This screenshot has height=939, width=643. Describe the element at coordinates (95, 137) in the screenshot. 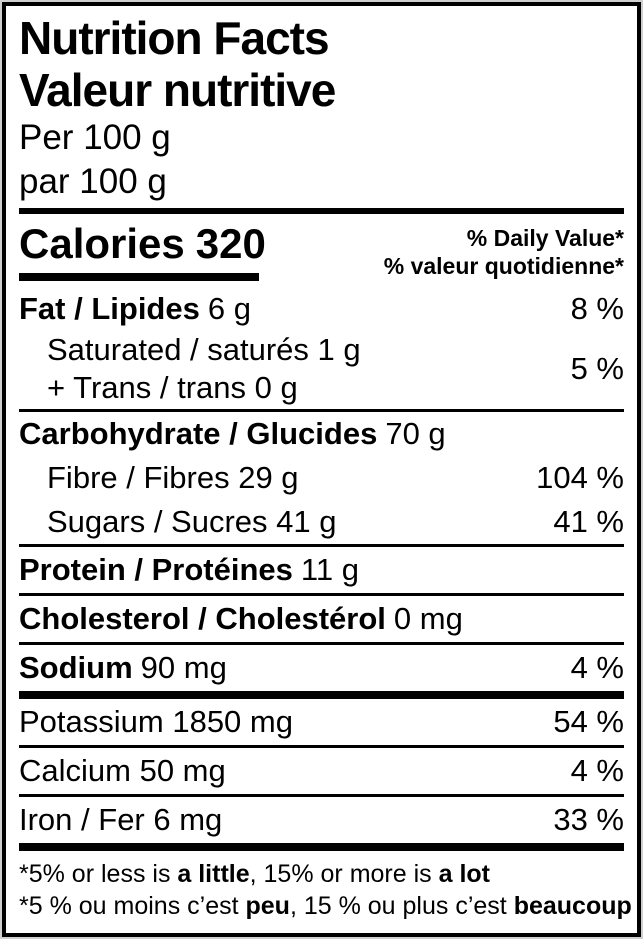

I see `serving-size-english: Per 100 g` at that location.